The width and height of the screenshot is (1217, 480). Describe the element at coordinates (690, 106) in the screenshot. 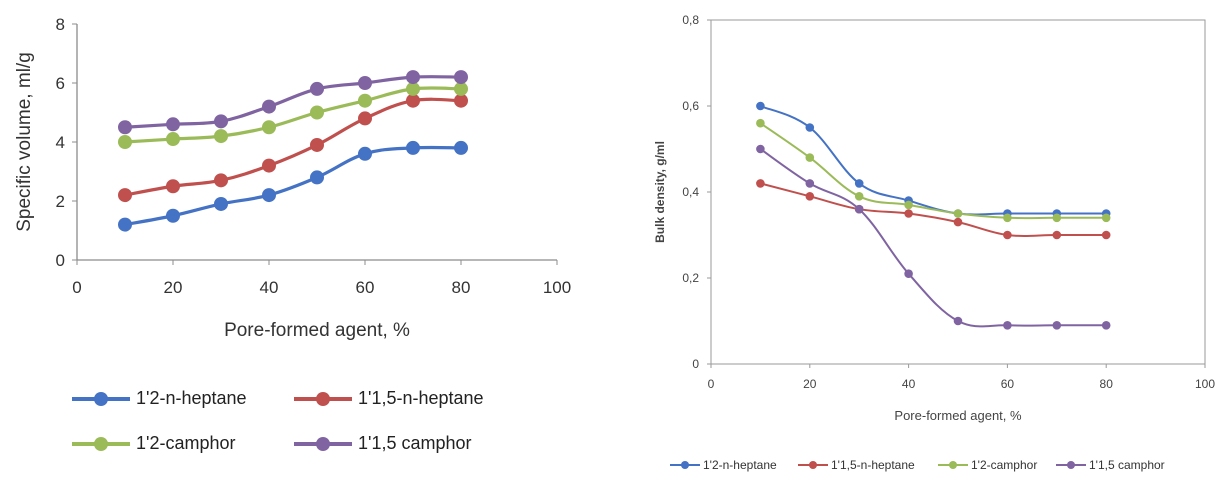

I see `y-tick-label: 0,6` at that location.